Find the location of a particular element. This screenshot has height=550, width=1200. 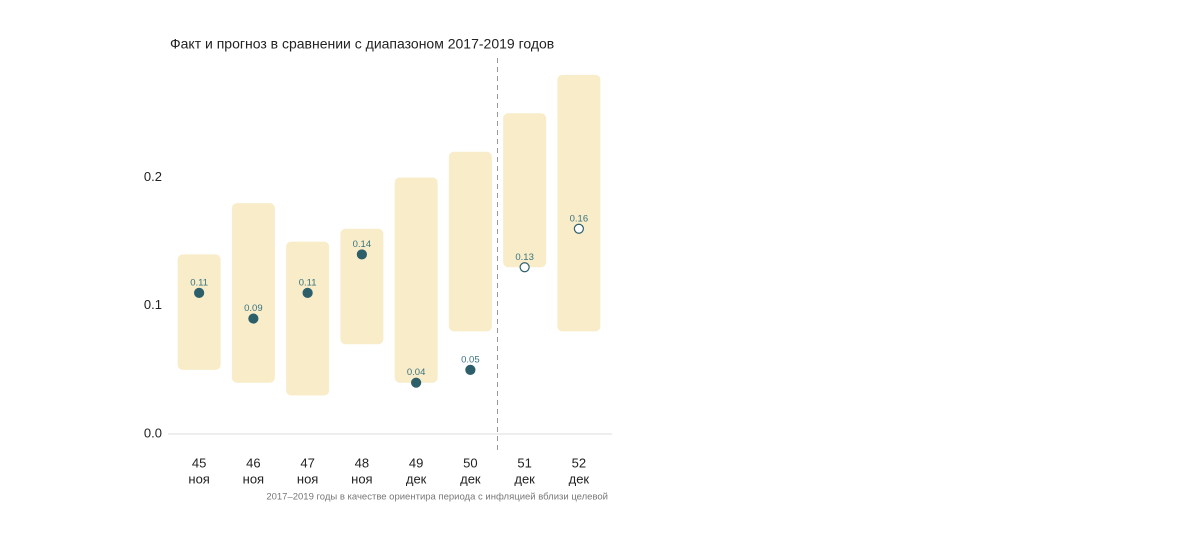

x-tick-label: 47 is located at coordinates (307, 462).